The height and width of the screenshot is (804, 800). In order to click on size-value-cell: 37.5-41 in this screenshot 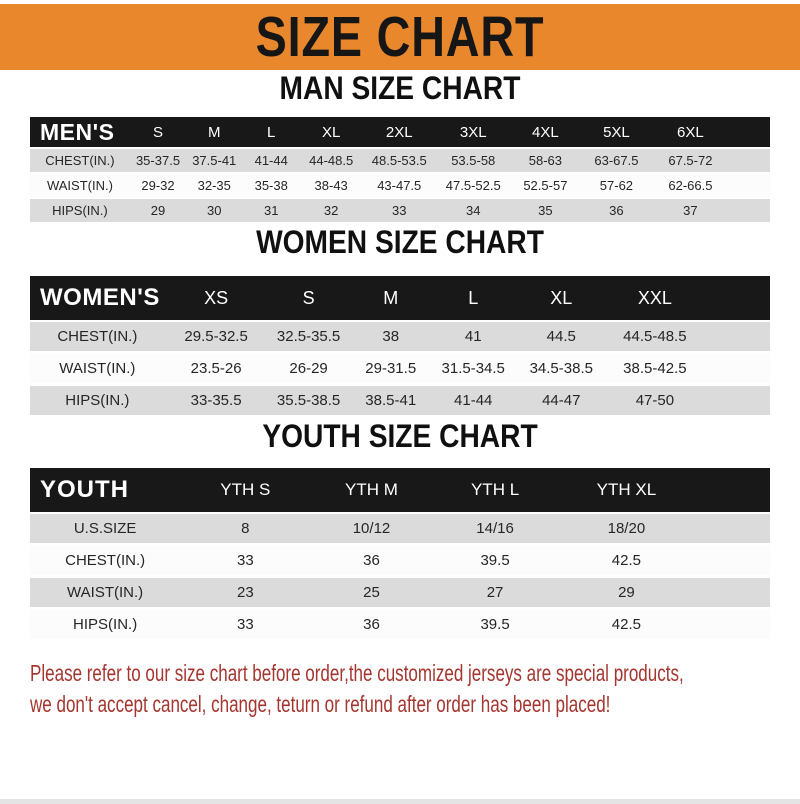, I will do `click(214, 161)`.